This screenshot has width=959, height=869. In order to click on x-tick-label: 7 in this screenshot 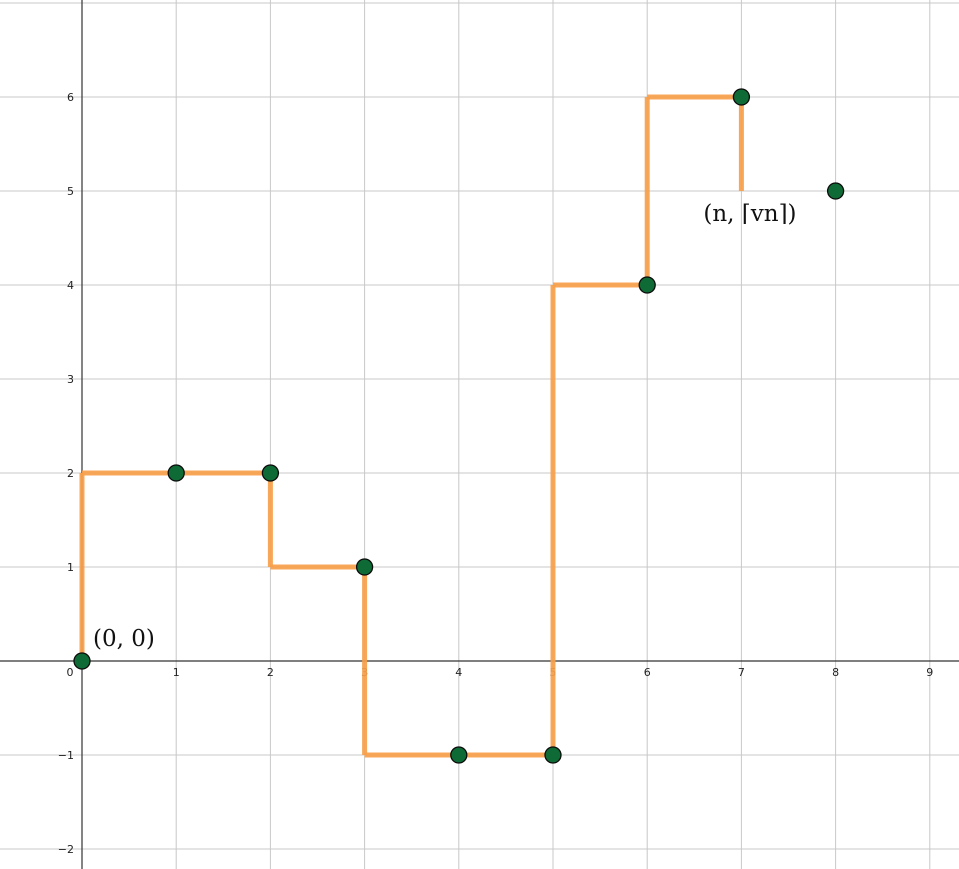, I will do `click(741, 672)`.